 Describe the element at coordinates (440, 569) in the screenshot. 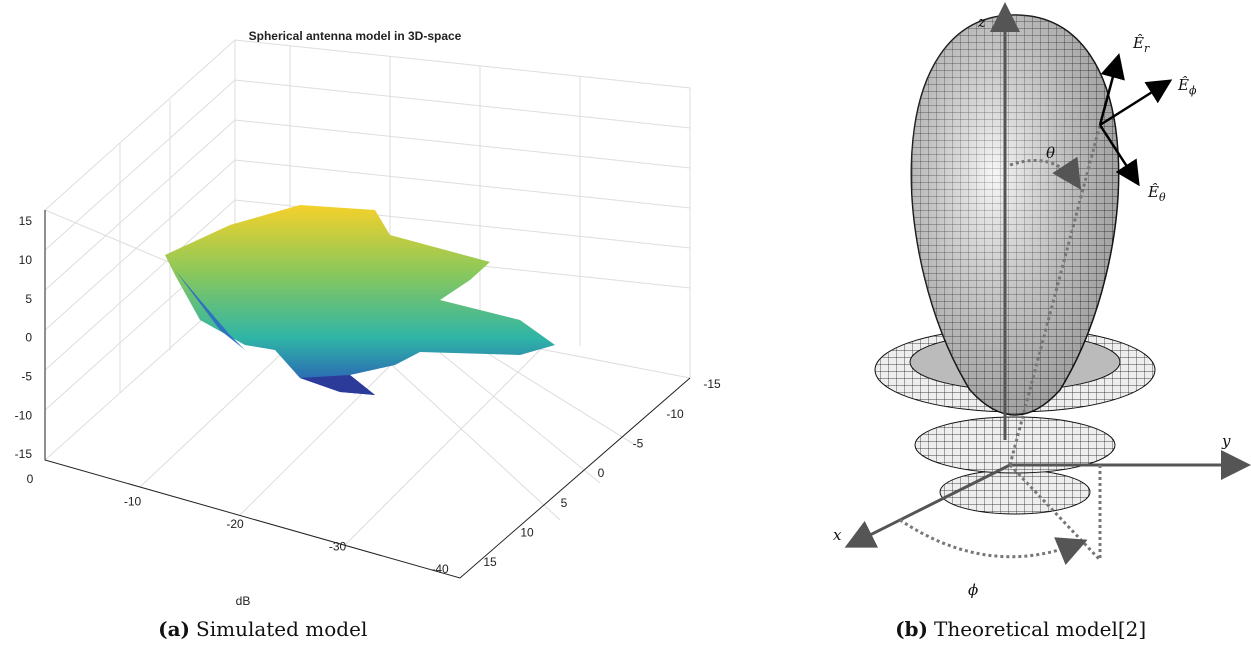

I see `x-tick-label: -40` at that location.